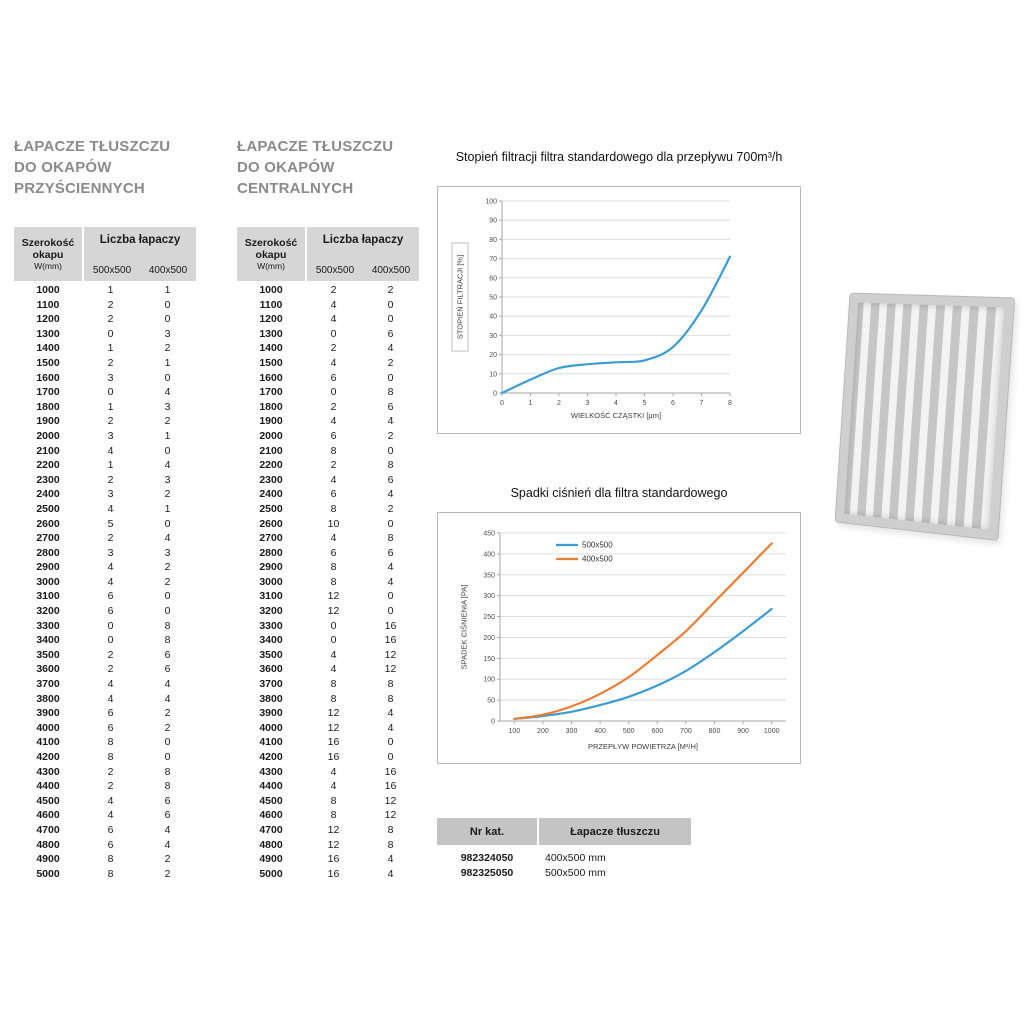  What do you see at coordinates (328, 728) in the screenshot?
I see `table-row: 4000 12 4` at bounding box center [328, 728].